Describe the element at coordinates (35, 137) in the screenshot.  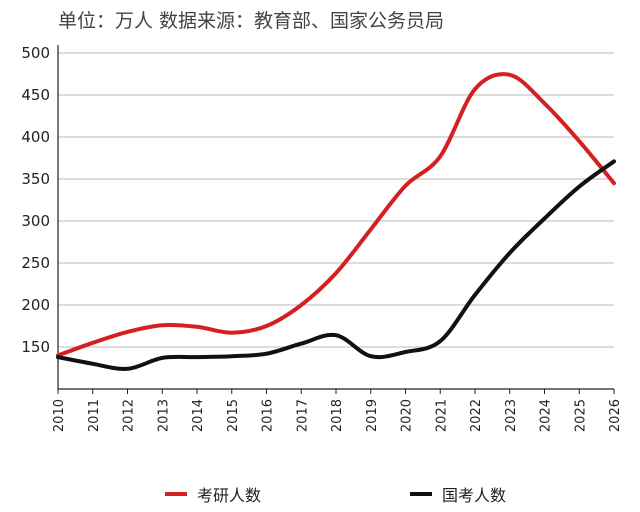
I see `y-tick-label-400: 400` at that location.